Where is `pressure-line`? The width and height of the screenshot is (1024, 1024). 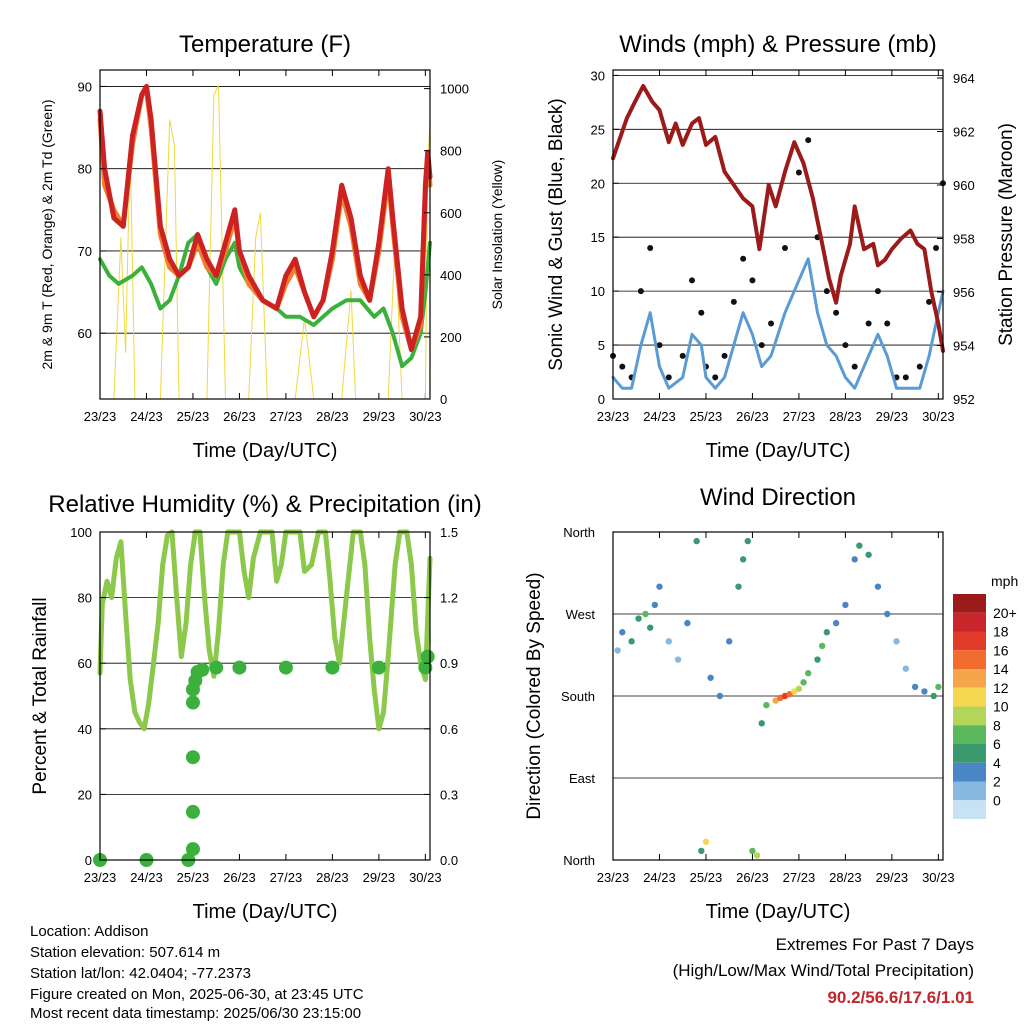
pressure-line is located at coordinates (778, 218).